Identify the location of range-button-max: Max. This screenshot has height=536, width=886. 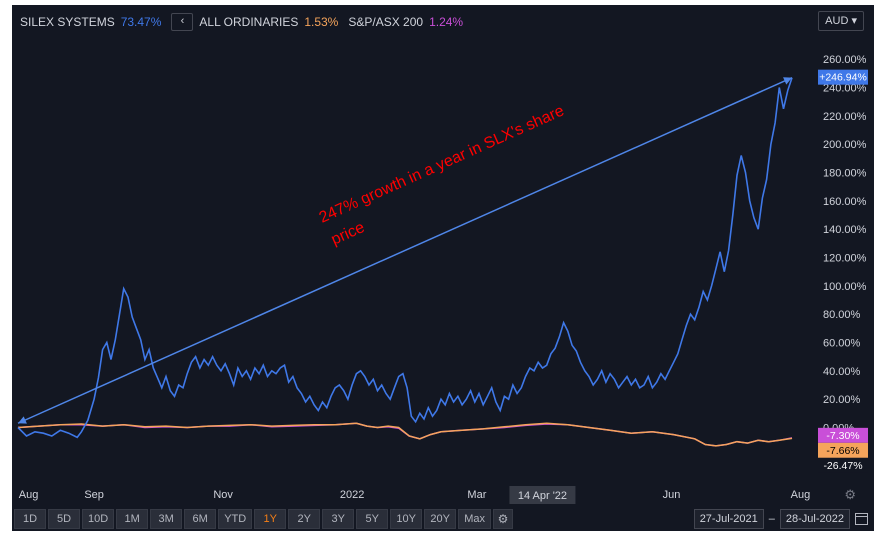
(474, 519).